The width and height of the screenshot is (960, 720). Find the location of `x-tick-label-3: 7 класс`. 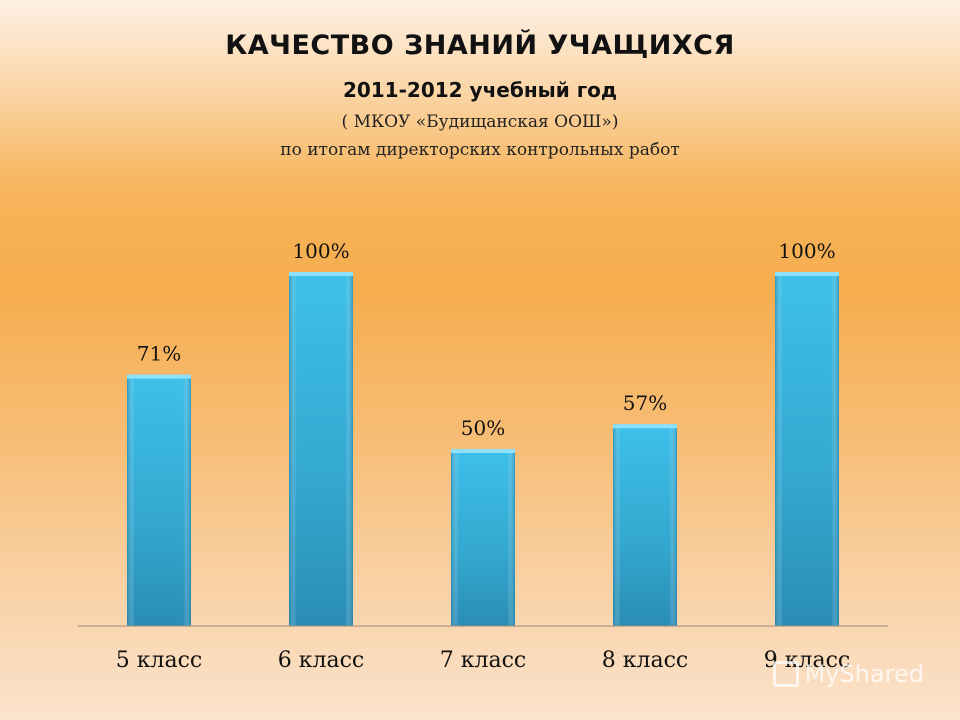

x-tick-label-3: 7 класс is located at coordinates (483, 660).